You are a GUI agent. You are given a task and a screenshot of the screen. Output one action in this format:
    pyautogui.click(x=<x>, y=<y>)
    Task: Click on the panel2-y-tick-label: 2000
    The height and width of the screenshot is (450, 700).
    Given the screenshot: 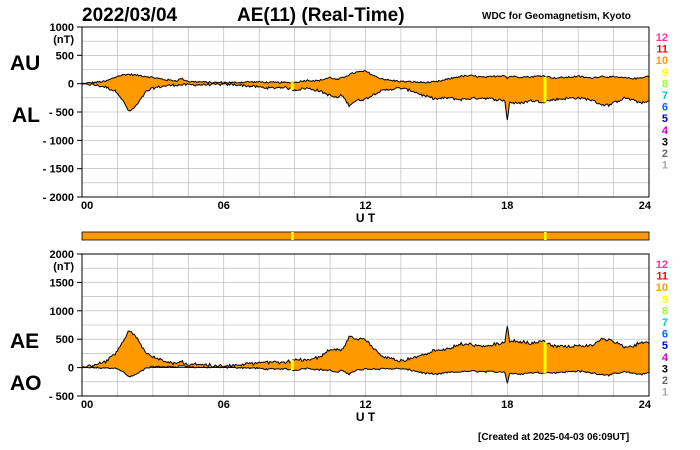 What is the action you would take?
    pyautogui.click(x=62, y=255)
    